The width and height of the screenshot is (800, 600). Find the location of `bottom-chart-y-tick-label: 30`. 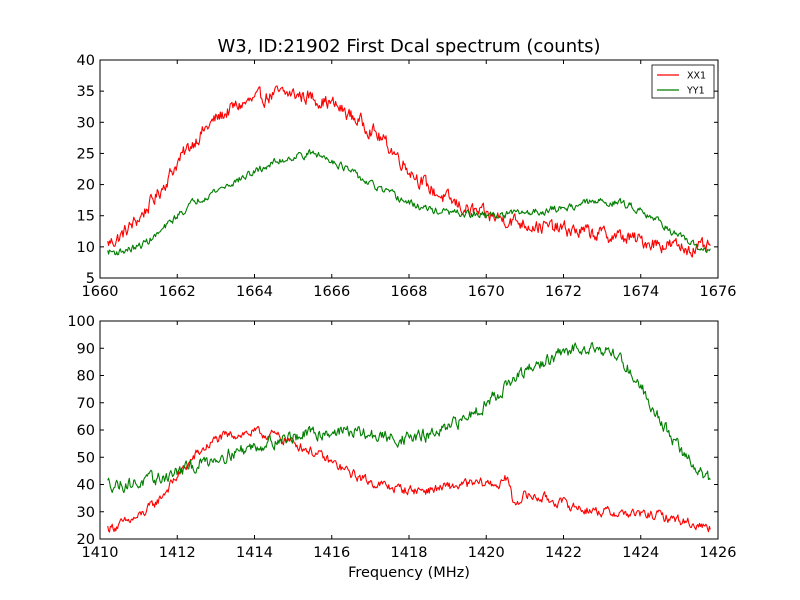

bottom-chart-y-tick-label: 30 is located at coordinates (86, 513).